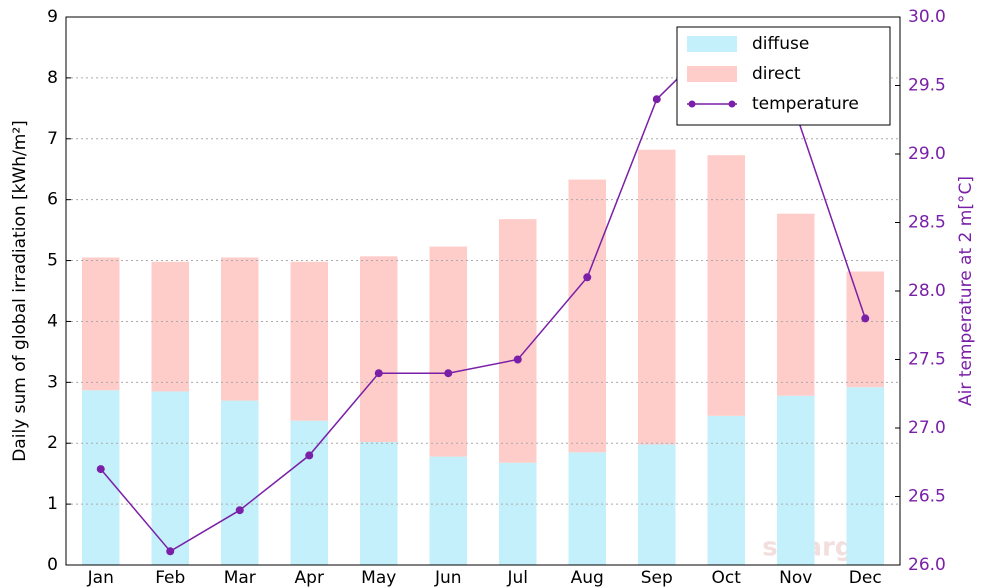 Image resolution: width=981 pixels, height=588 pixels. Describe the element at coordinates (52, 382) in the screenshot. I see `y-tick-label: 3` at that location.